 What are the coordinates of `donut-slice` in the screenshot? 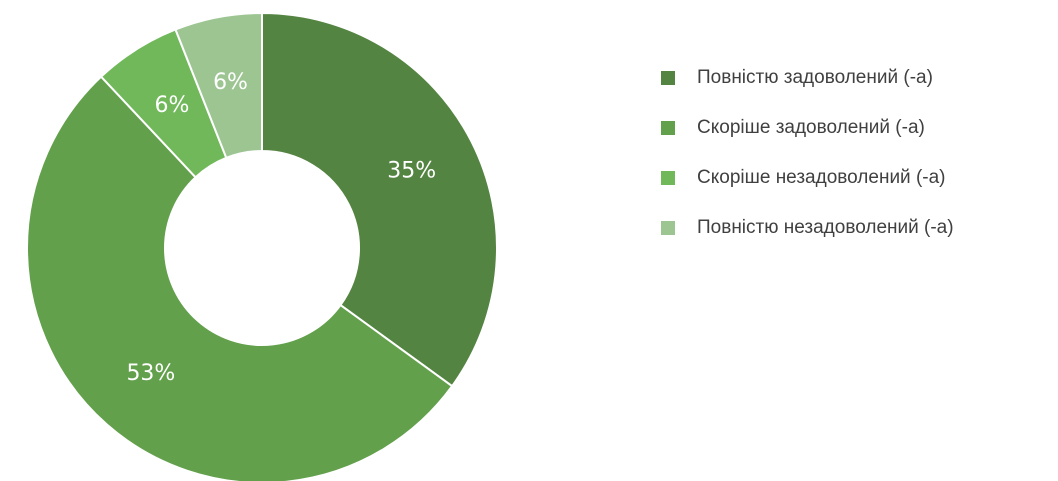 It's located at (218, 85).